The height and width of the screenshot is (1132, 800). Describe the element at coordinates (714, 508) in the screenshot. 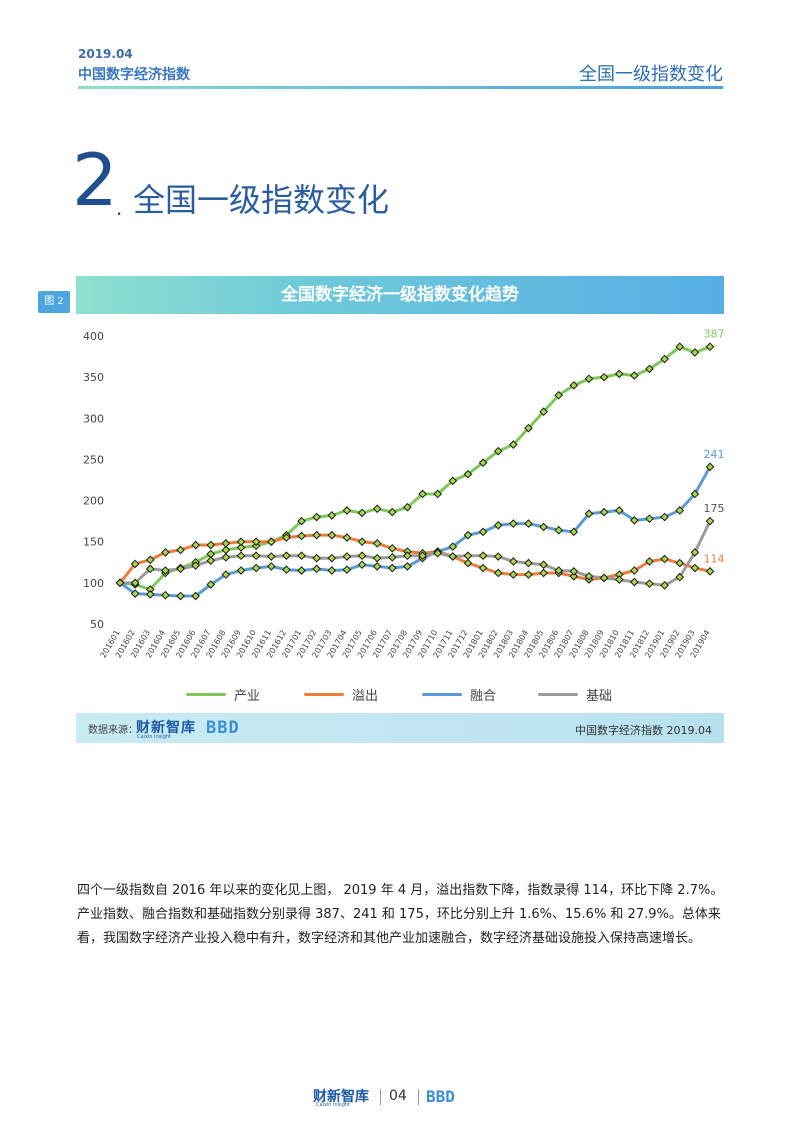

I see `data-label: 175` at that location.